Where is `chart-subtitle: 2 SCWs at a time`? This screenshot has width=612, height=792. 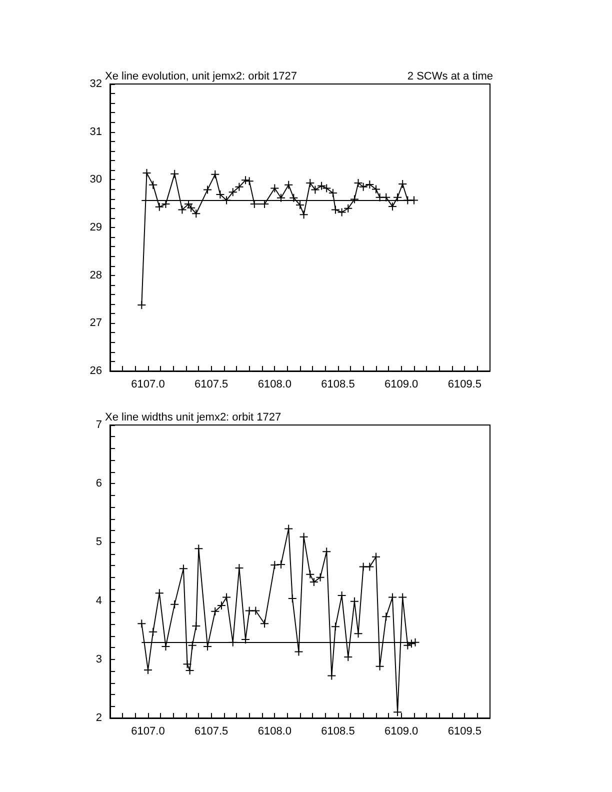
chart-subtitle: 2 SCWs at a time is located at coordinates (450, 76).